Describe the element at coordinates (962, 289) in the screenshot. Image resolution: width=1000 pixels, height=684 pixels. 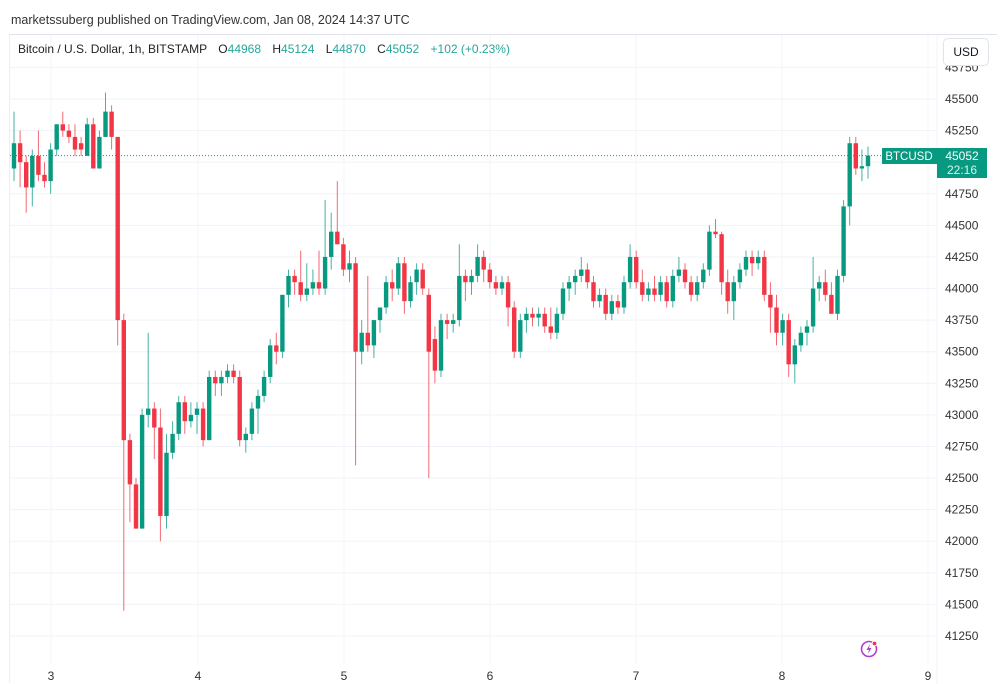
I see `price-tick-label: 44000` at that location.